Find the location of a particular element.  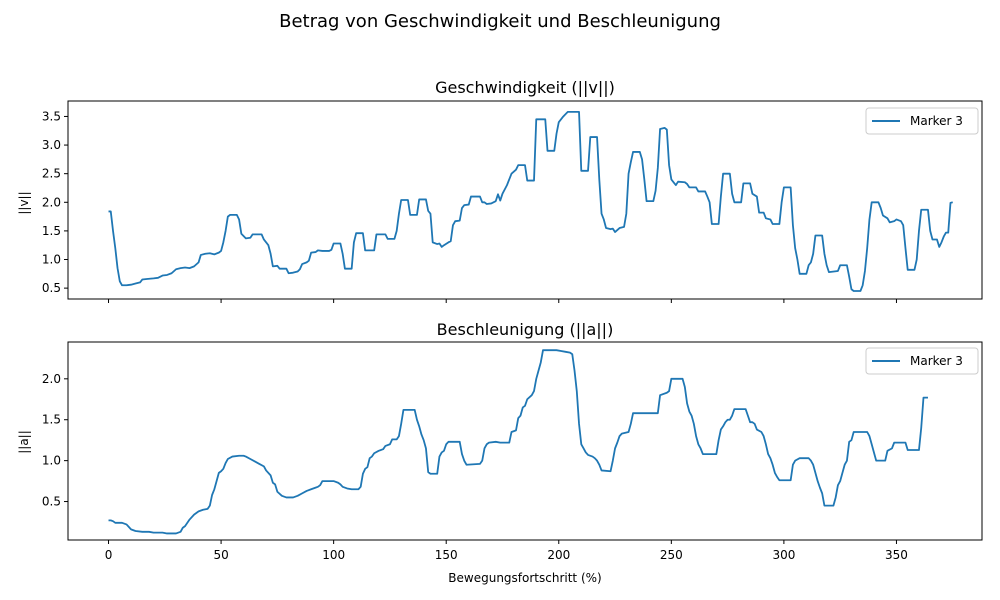

acceleration-ylabel: ||a|| is located at coordinates (24, 442).